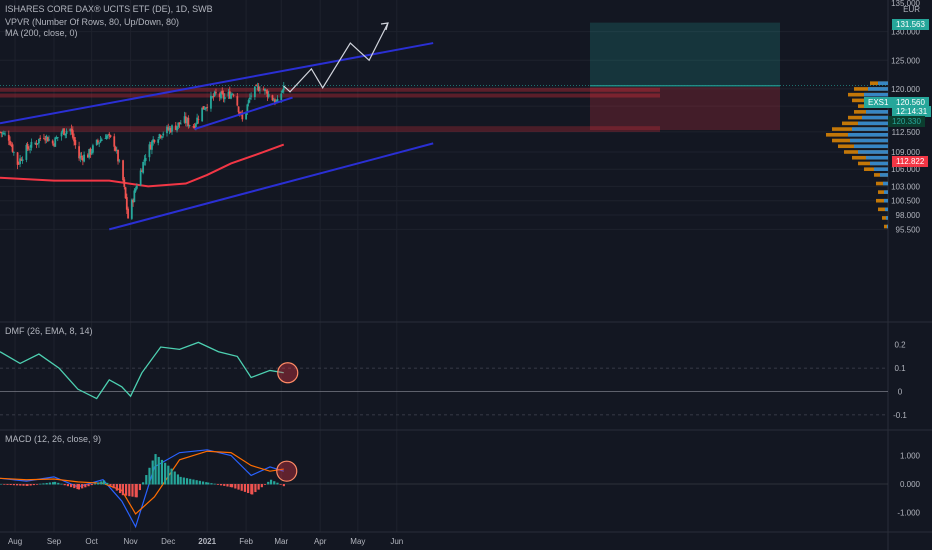  I want to click on time-tick-label: Feb, so click(246, 541).